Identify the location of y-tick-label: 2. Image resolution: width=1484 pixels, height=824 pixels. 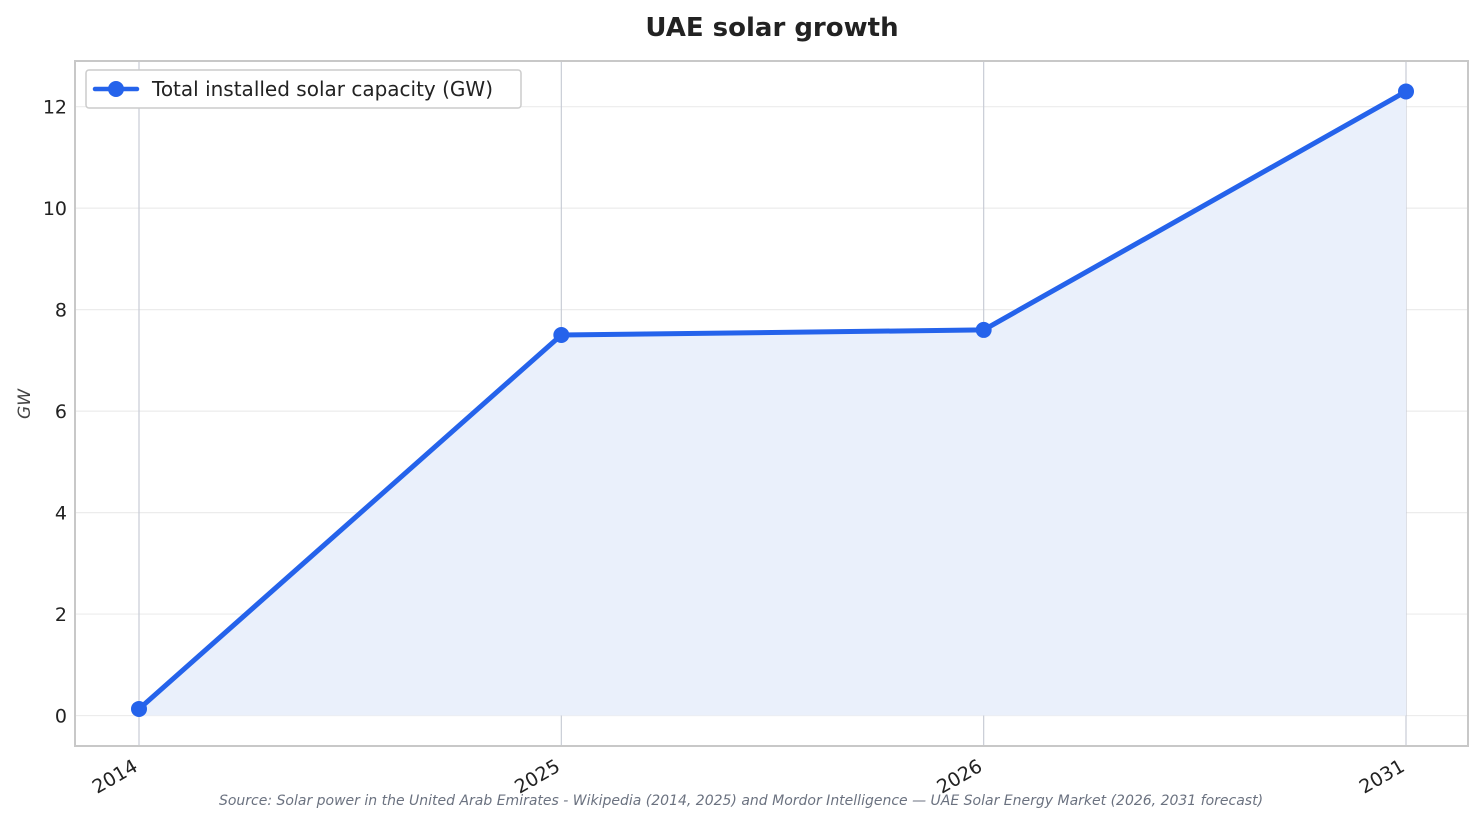
(61, 615).